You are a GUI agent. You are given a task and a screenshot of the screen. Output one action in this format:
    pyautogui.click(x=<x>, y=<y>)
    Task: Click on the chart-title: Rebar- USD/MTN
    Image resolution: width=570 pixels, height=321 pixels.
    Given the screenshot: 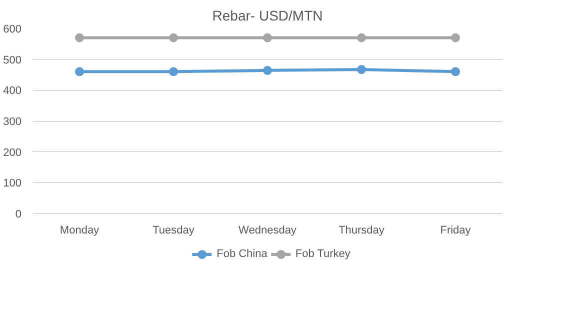 What is the action you would take?
    pyautogui.click(x=267, y=16)
    